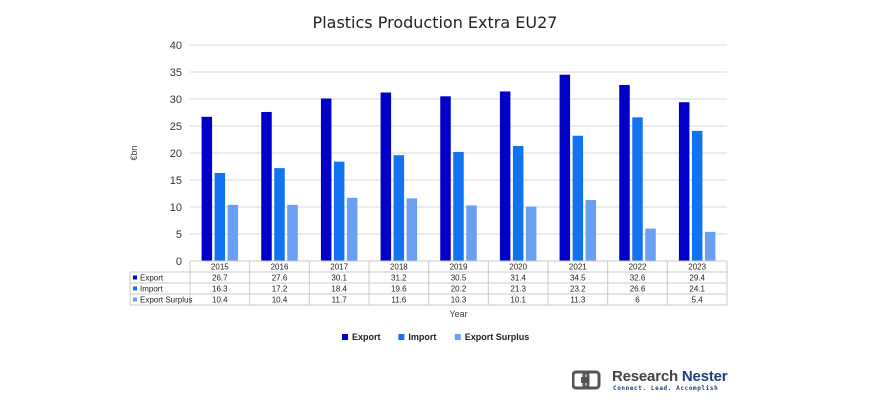 The image size is (870, 400). What do you see at coordinates (339, 278) in the screenshot?
I see `data-label: 30.1` at bounding box center [339, 278].